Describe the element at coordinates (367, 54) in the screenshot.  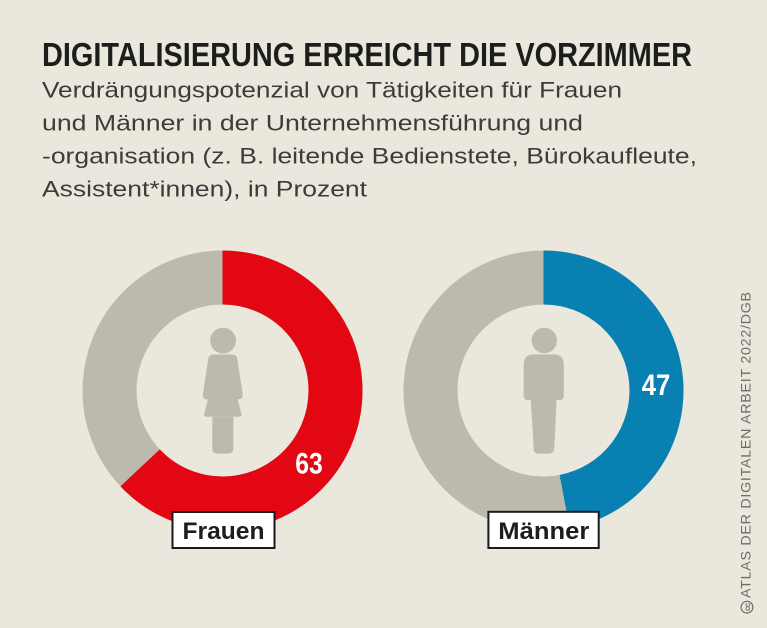
I see `svg-text:DIGITALISIERUNG ERREICHT DIE V: DIGITALISIERUNG ERREICHT DIE VORZIMMER` at that location.